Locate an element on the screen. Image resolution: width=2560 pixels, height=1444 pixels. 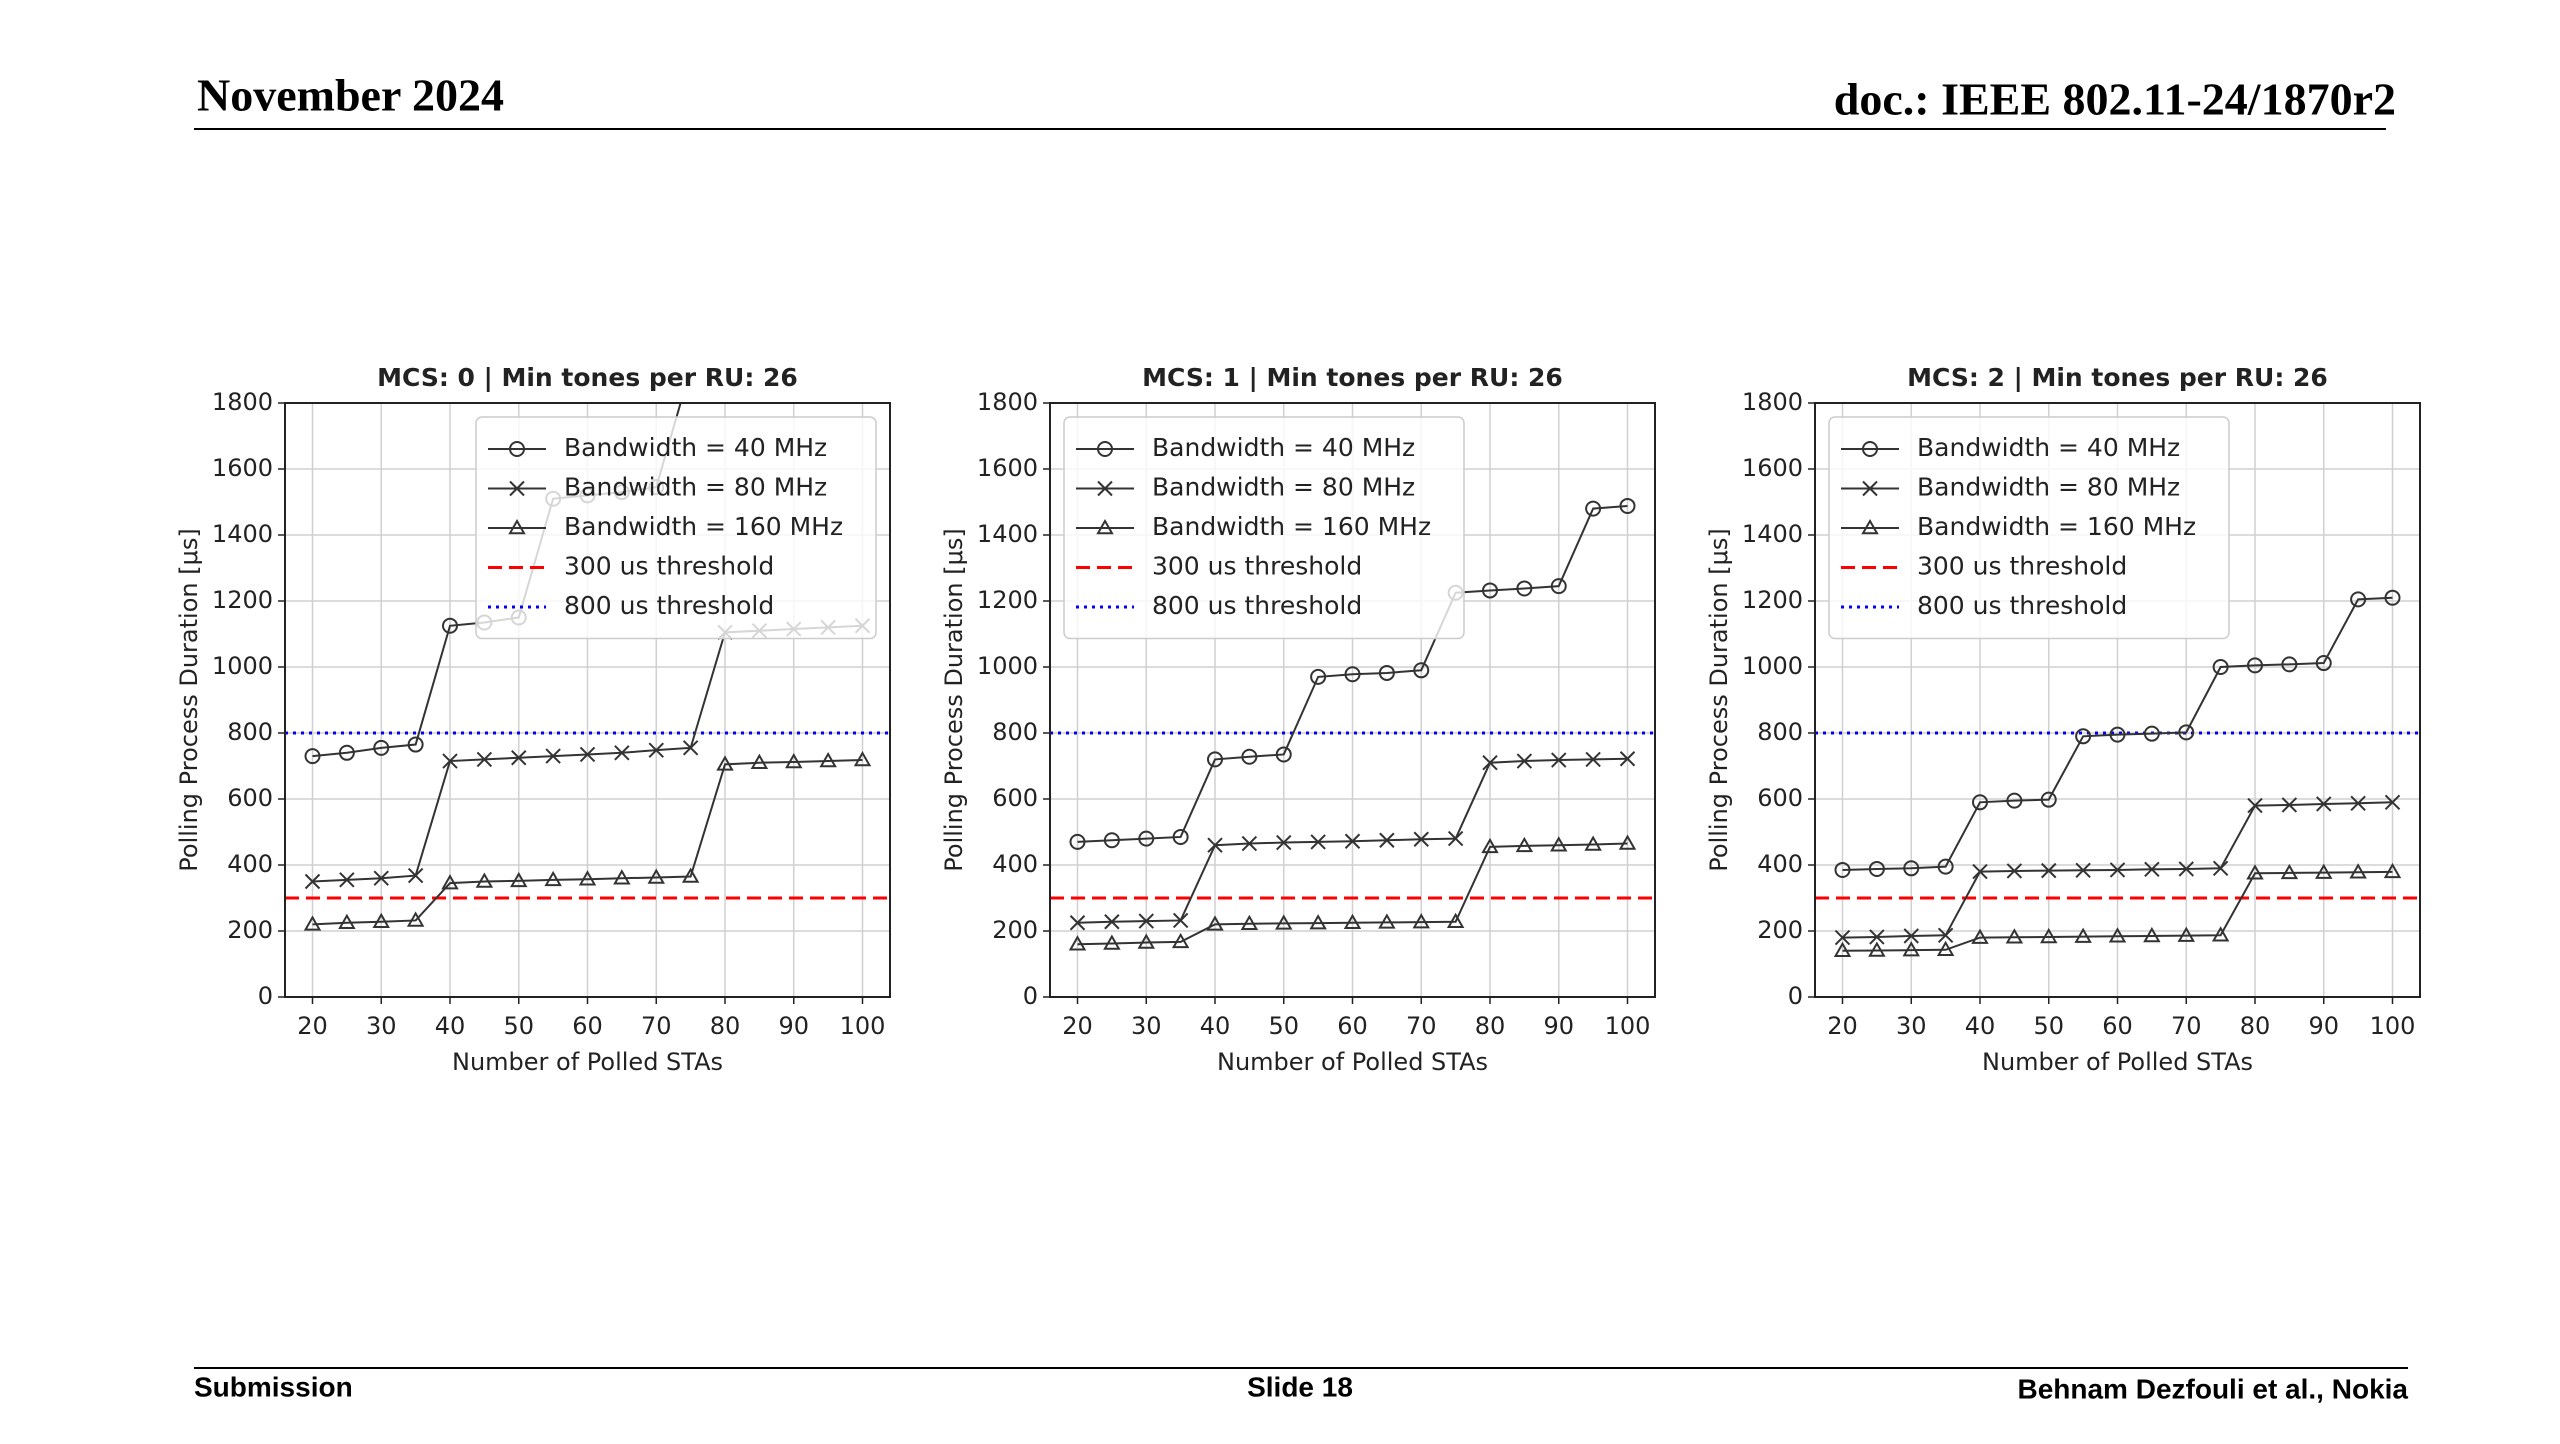
header-doc: doc.: IEEE 802.11-24/1870r2 is located at coordinates (2115, 99).